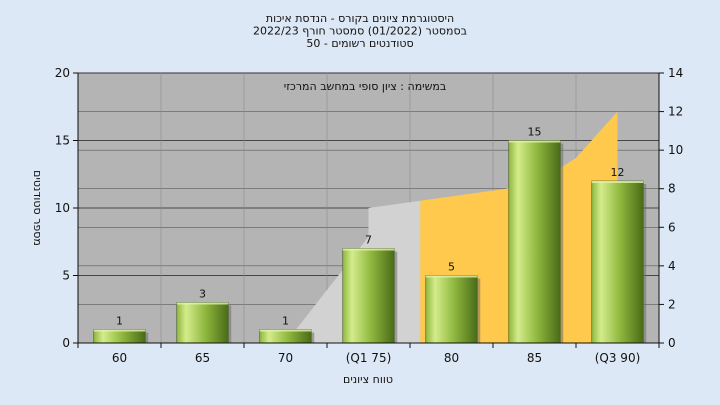 The image size is (720, 405). What do you see at coordinates (451, 267) in the screenshot?
I see `data-label-4: 5` at bounding box center [451, 267].